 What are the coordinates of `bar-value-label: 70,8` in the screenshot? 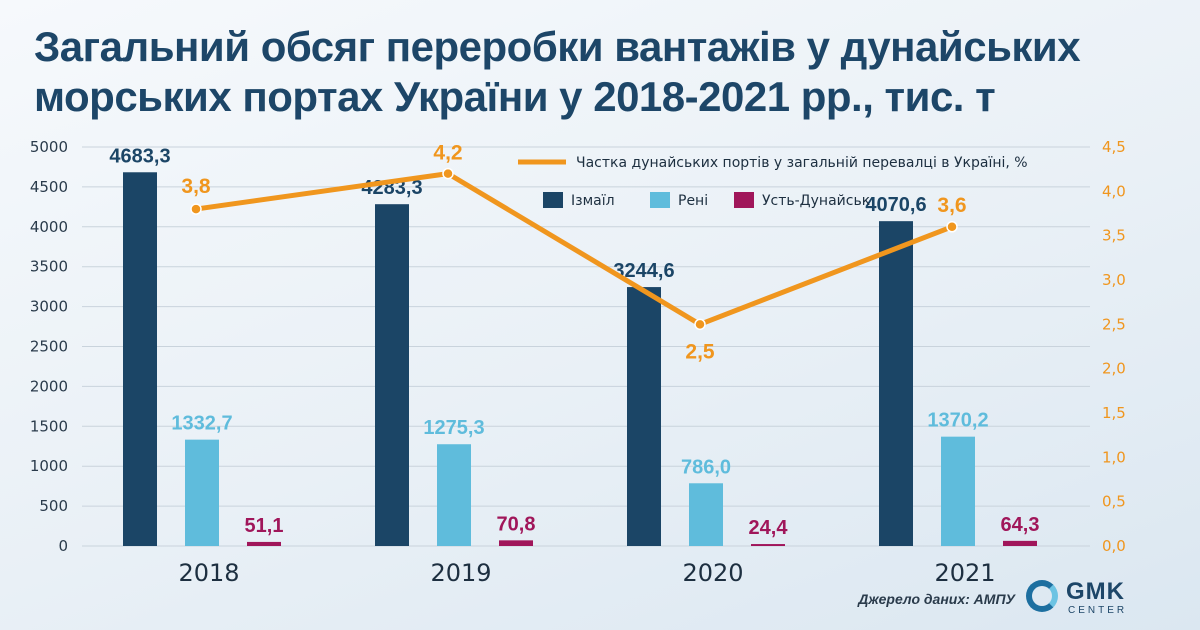 It's located at (516, 524).